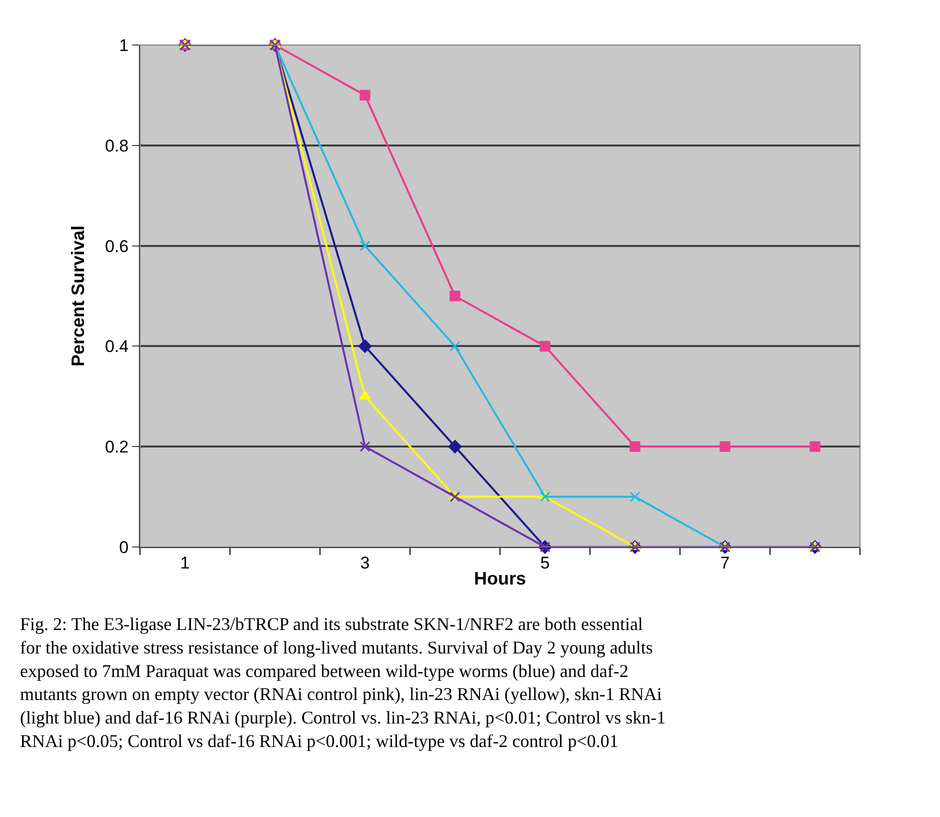 Image resolution: width=940 pixels, height=817 pixels. Describe the element at coordinates (545, 562) in the screenshot. I see `x-tick-label: 5` at that location.